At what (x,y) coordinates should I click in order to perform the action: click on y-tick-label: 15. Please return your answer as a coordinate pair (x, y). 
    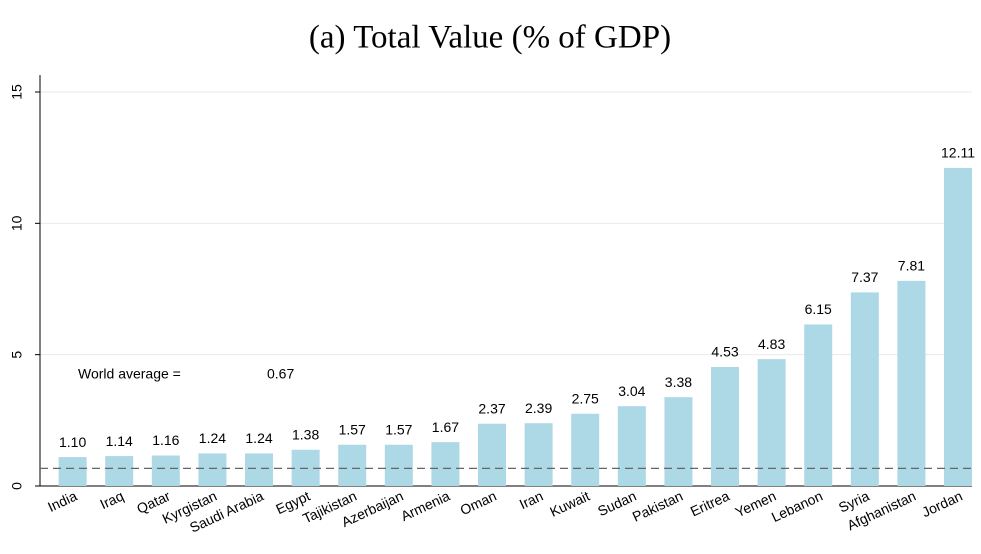
    Looking at the image, I should click on (17, 92).